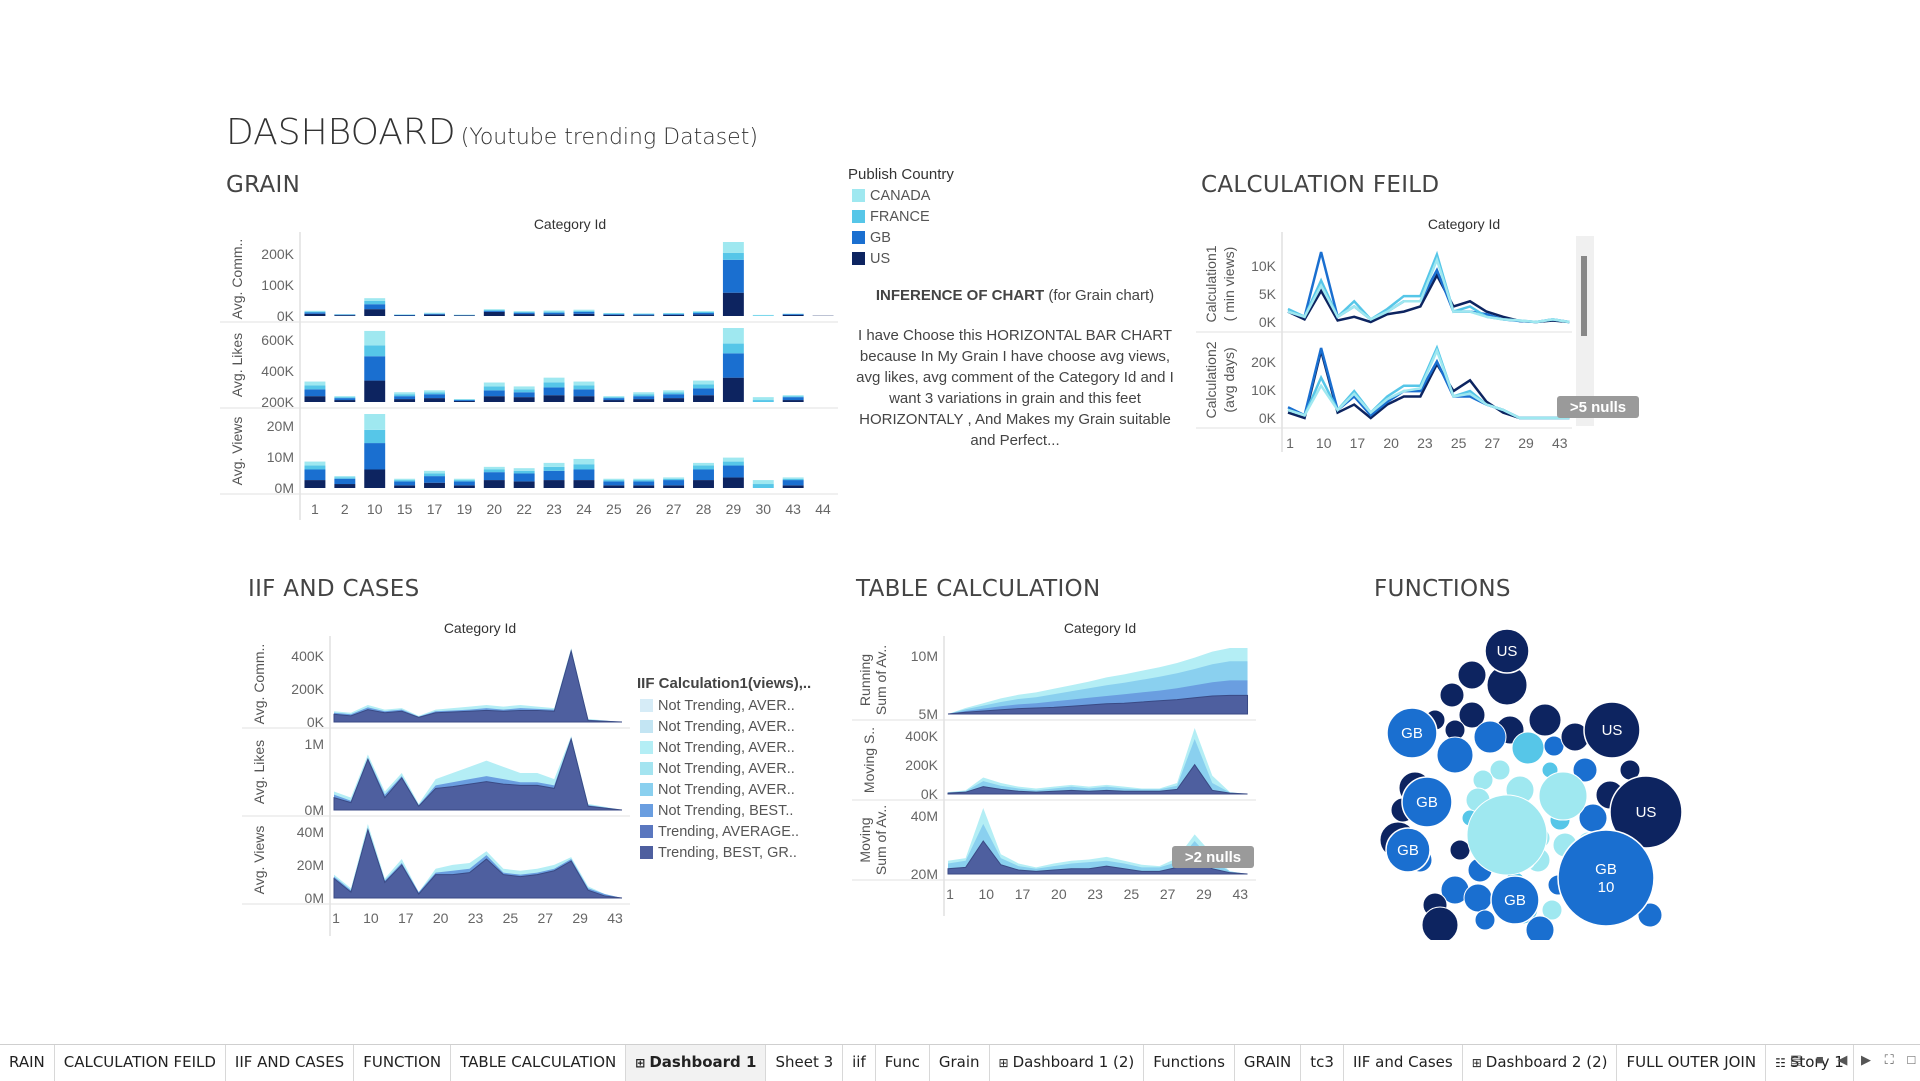  Describe the element at coordinates (584, 509) in the screenshot. I see `x-tick-label: 24` at that location.